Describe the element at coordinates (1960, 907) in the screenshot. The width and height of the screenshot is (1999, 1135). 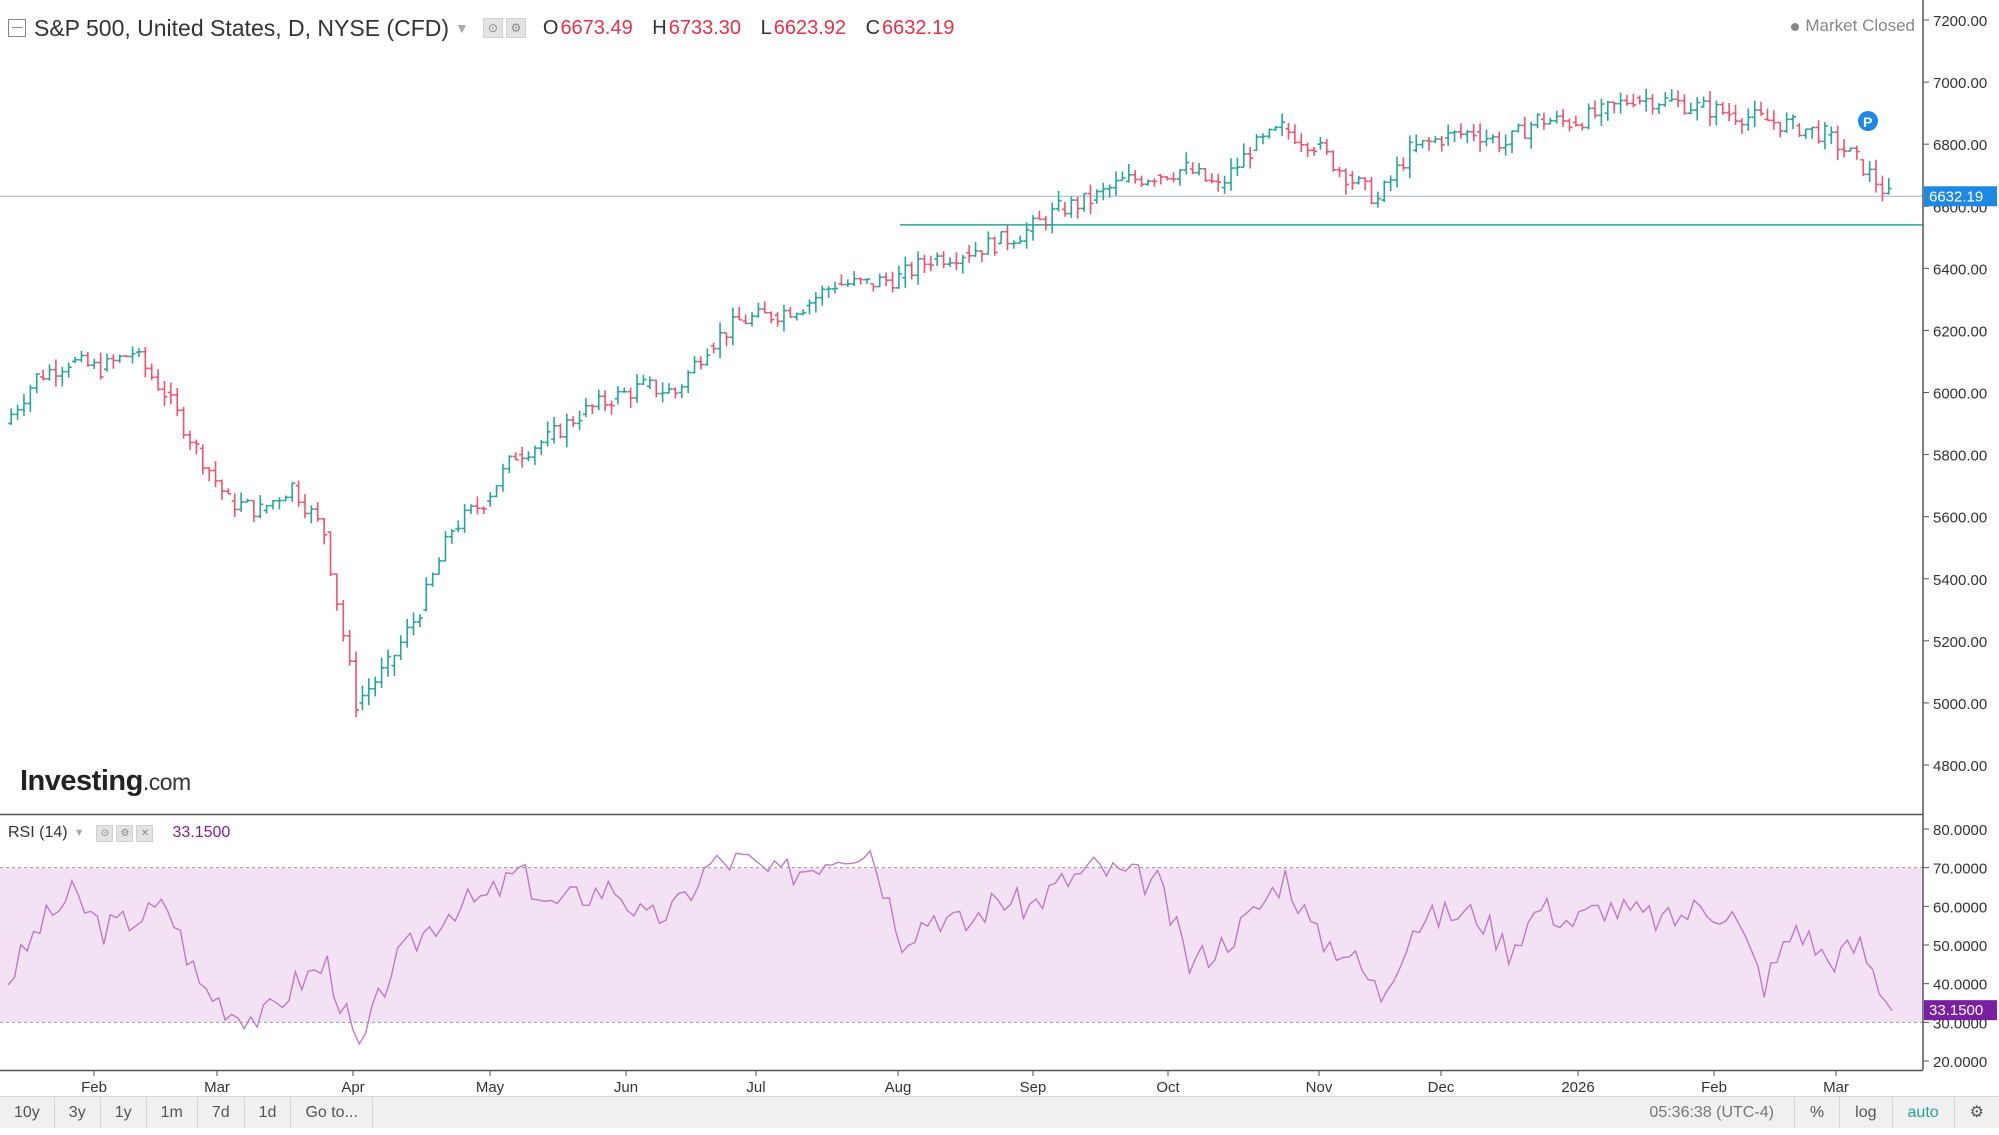
I see `rsi-y-tick-label: 60.0000` at that location.